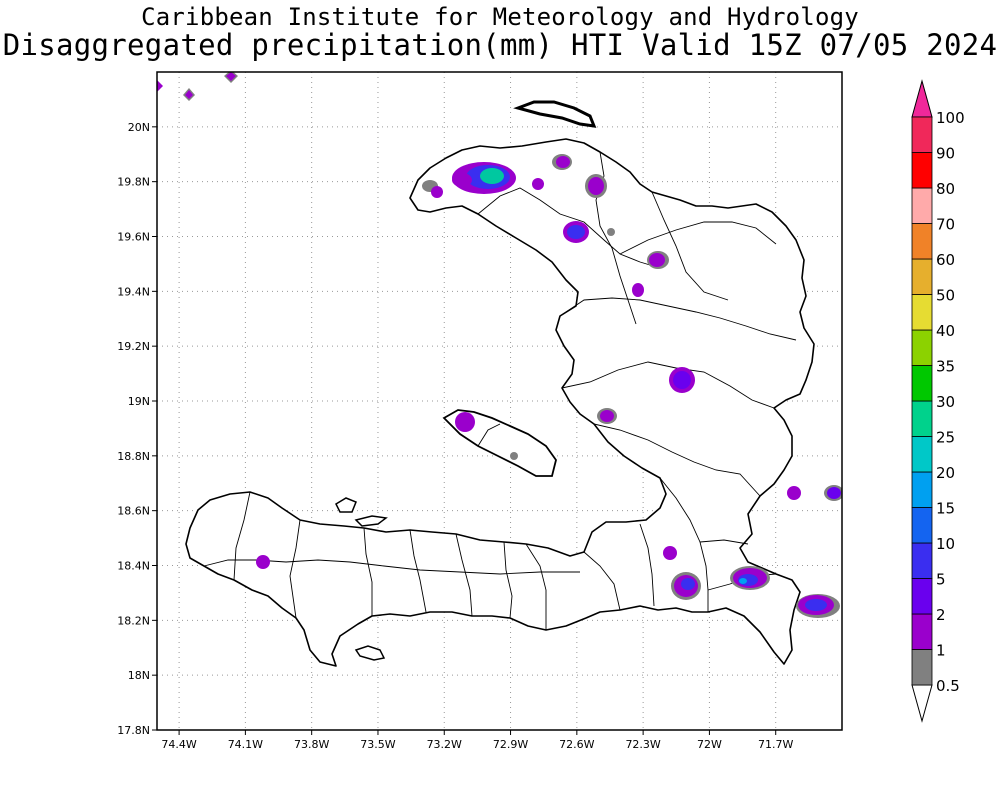 The width and height of the screenshot is (1000, 800). Describe the element at coordinates (371, 521) in the screenshot. I see `small-island-north-coast` at that location.